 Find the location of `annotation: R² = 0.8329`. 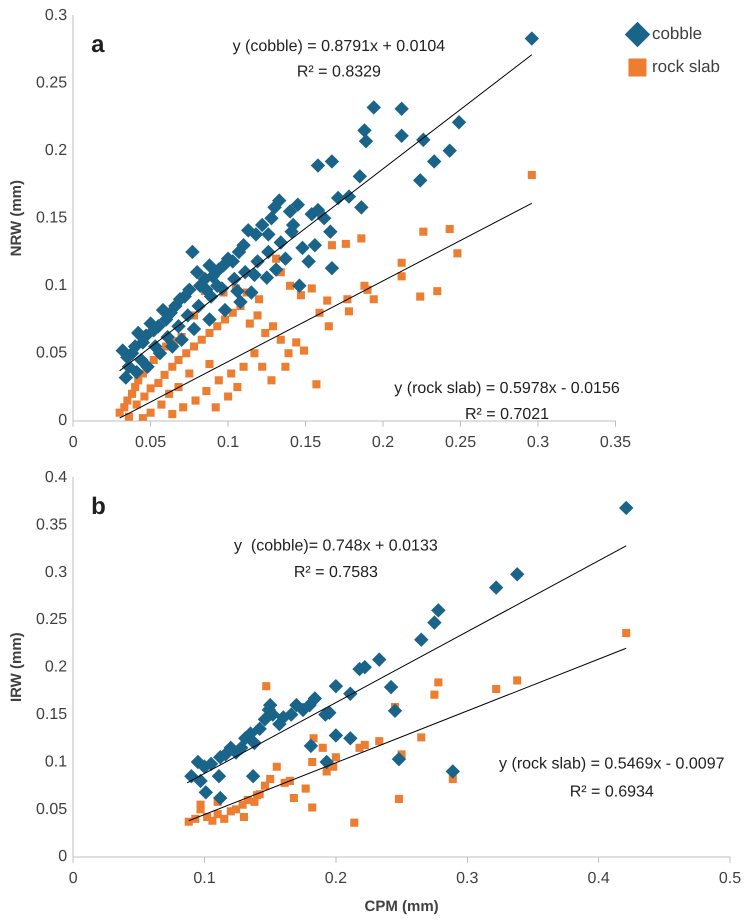

annotation: R² = 0.8329 is located at coordinates (339, 72).